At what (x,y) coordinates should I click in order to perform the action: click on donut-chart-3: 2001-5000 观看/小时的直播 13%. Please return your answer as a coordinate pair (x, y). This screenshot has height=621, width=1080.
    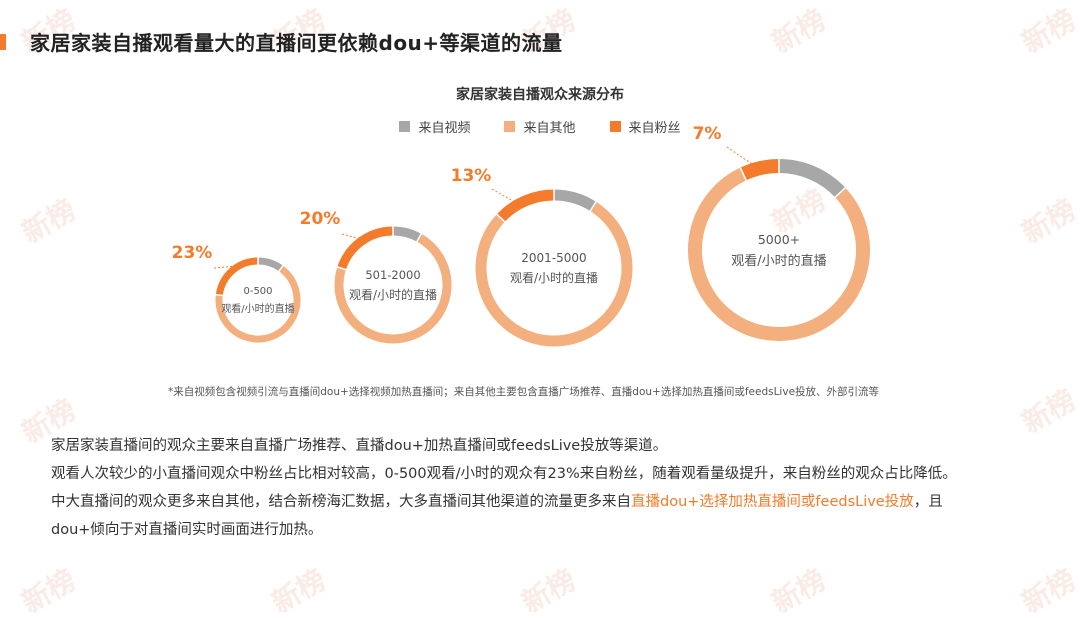
    Looking at the image, I should click on (542, 256).